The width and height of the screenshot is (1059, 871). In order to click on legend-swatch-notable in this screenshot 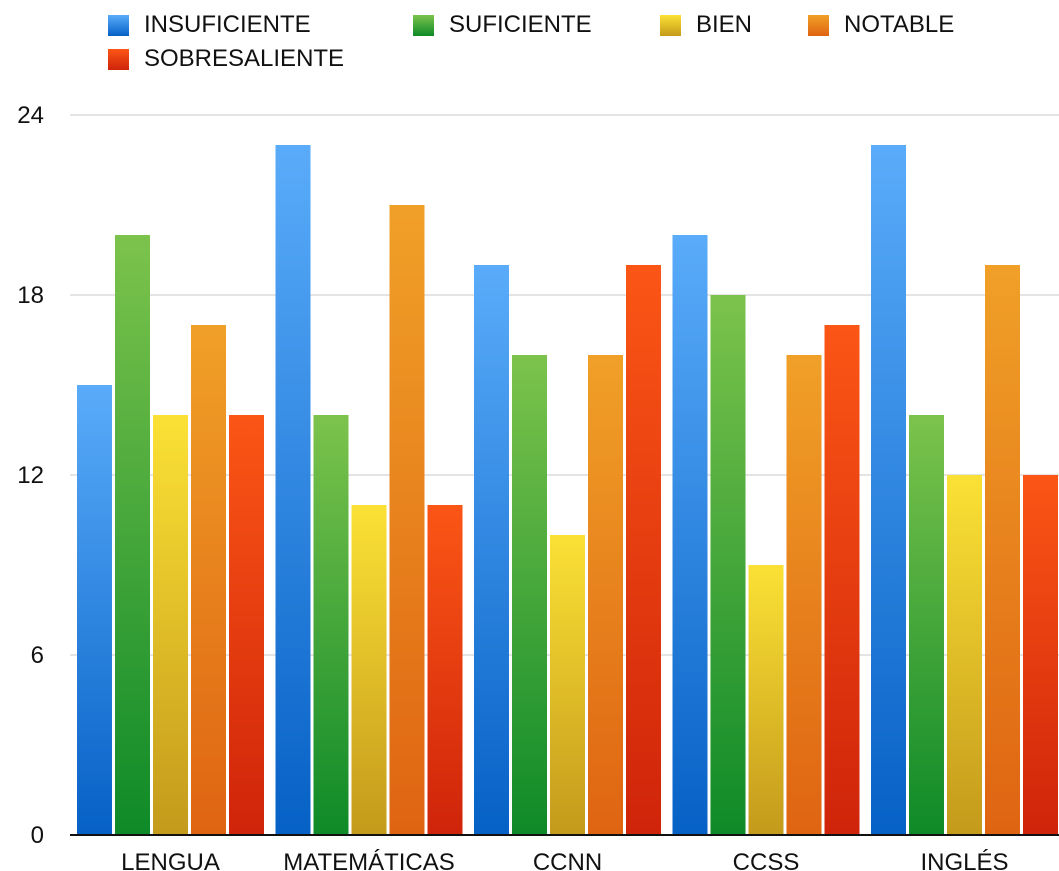, I will do `click(818, 25)`.